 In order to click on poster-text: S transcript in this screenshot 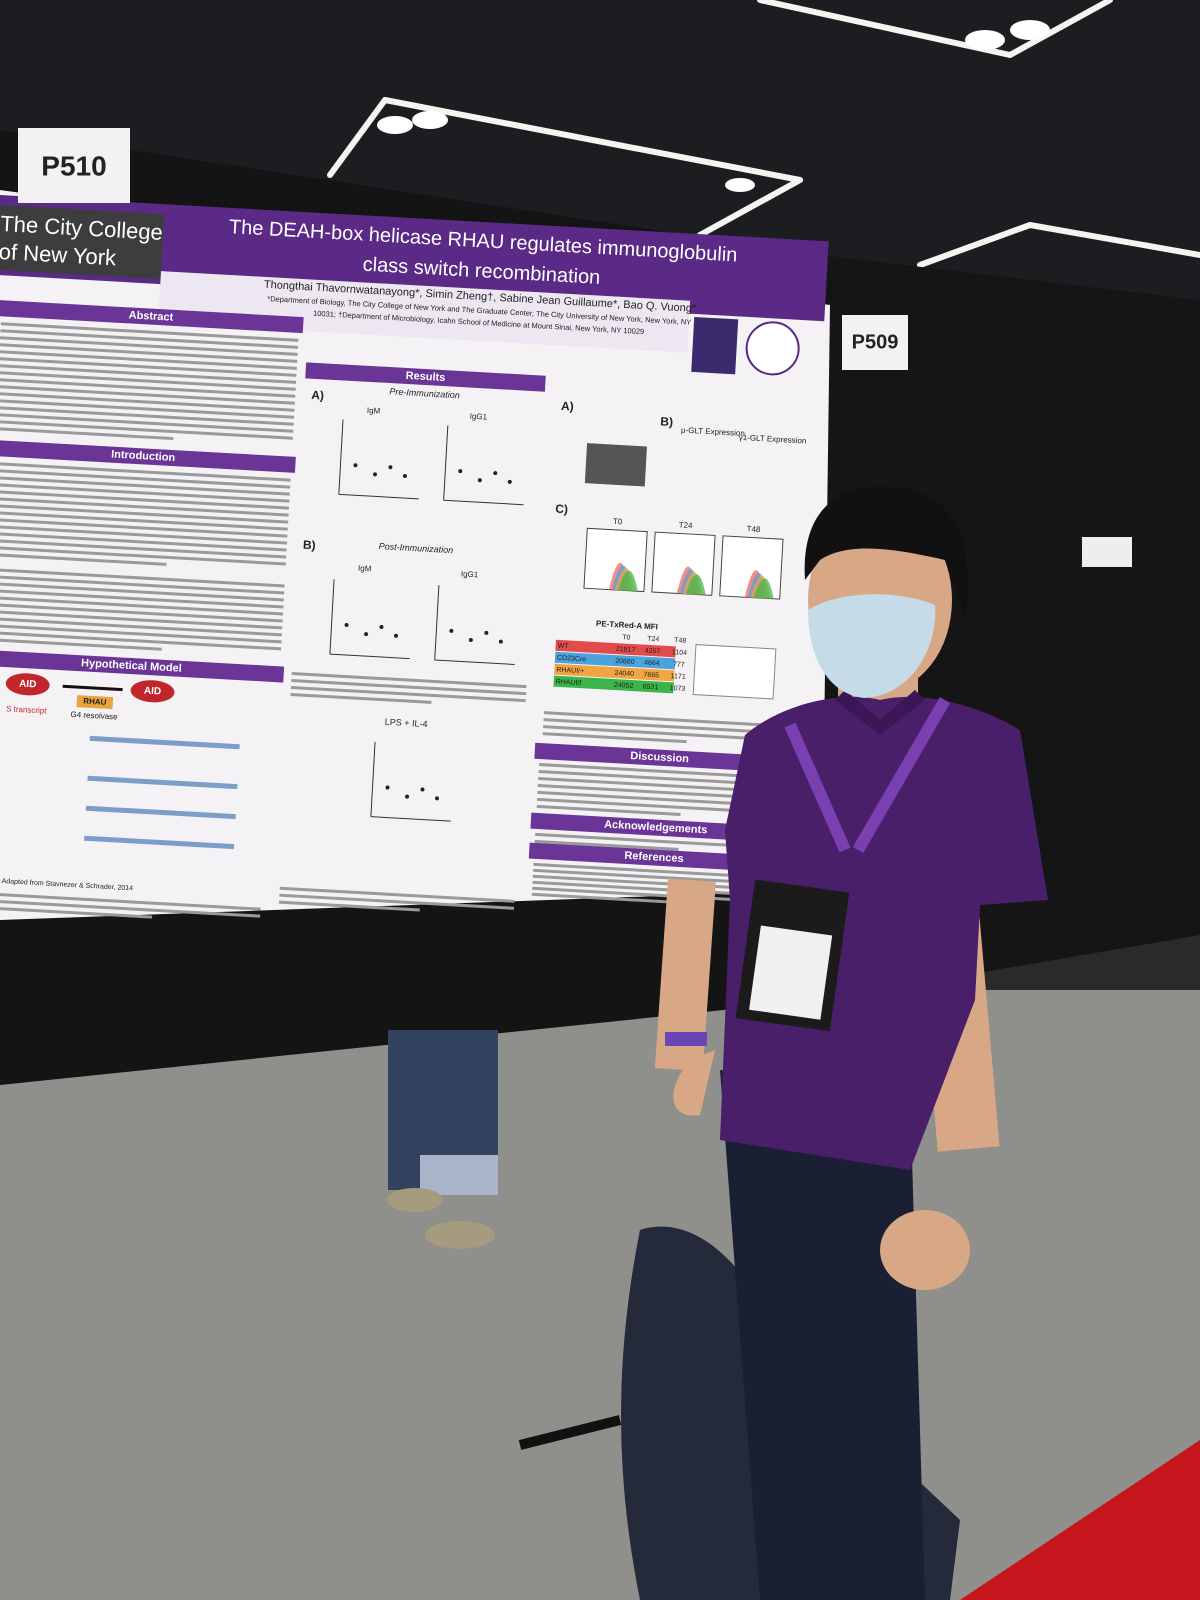, I will do `click(27, 709)`.